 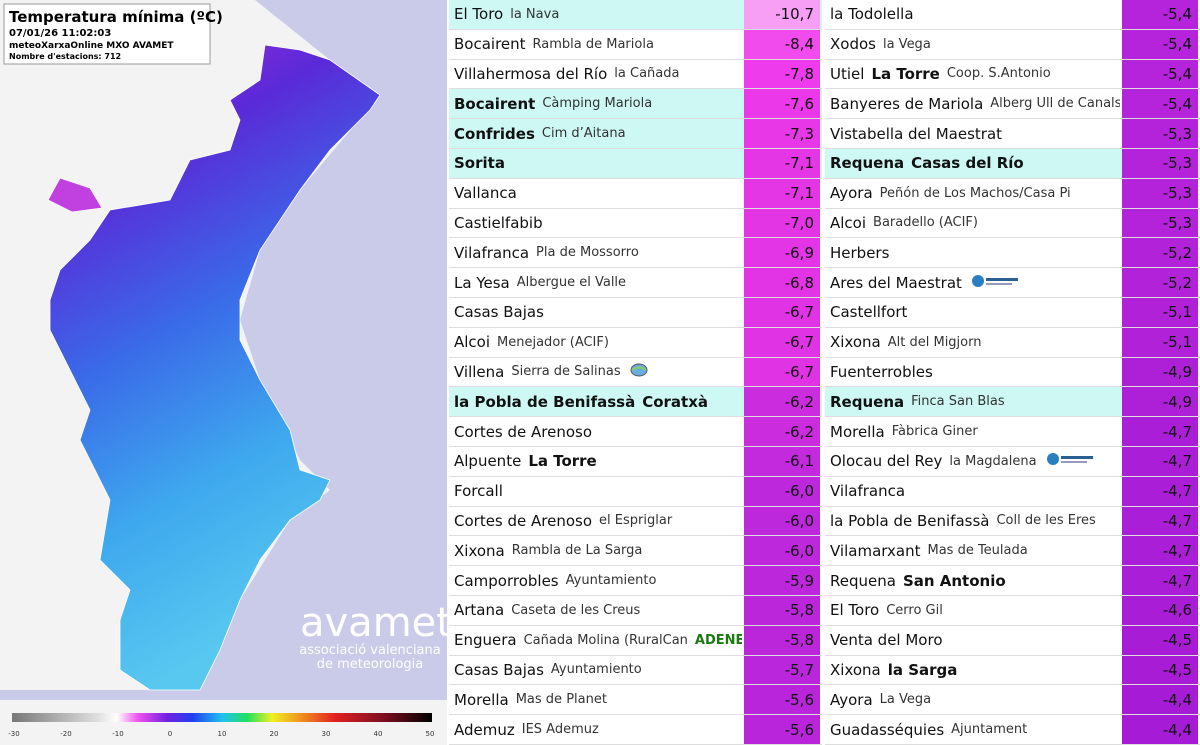 What do you see at coordinates (598, 312) in the screenshot?
I see `station-name: Casas Bajas` at bounding box center [598, 312].